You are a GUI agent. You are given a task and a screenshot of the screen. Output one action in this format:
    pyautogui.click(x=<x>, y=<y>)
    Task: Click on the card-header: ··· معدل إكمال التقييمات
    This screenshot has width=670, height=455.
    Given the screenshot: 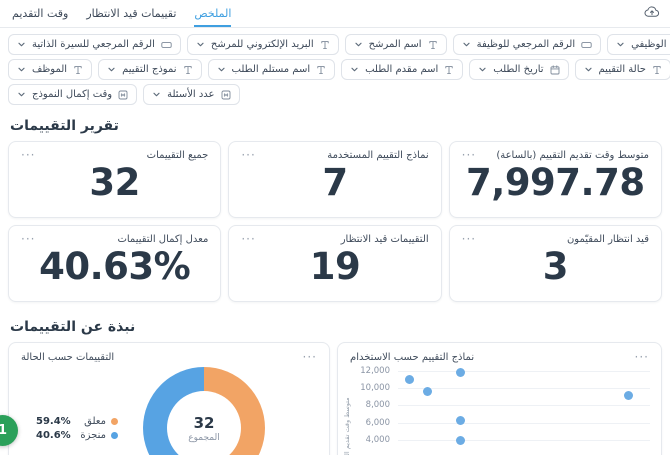 What is the action you would take?
    pyautogui.click(x=115, y=238)
    